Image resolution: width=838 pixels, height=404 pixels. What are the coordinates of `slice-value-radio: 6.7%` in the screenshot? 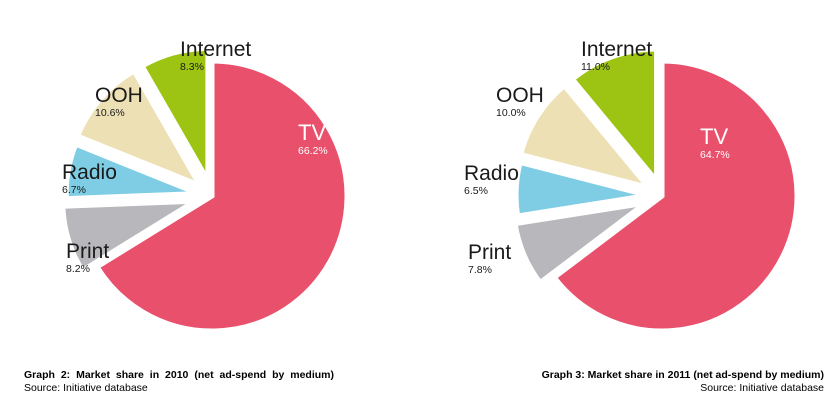 It's located at (74, 190).